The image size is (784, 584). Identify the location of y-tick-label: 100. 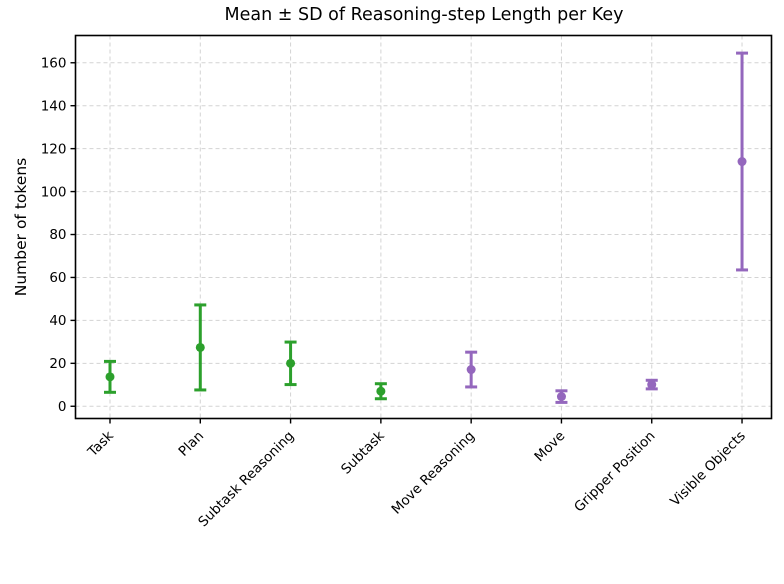
(54, 192).